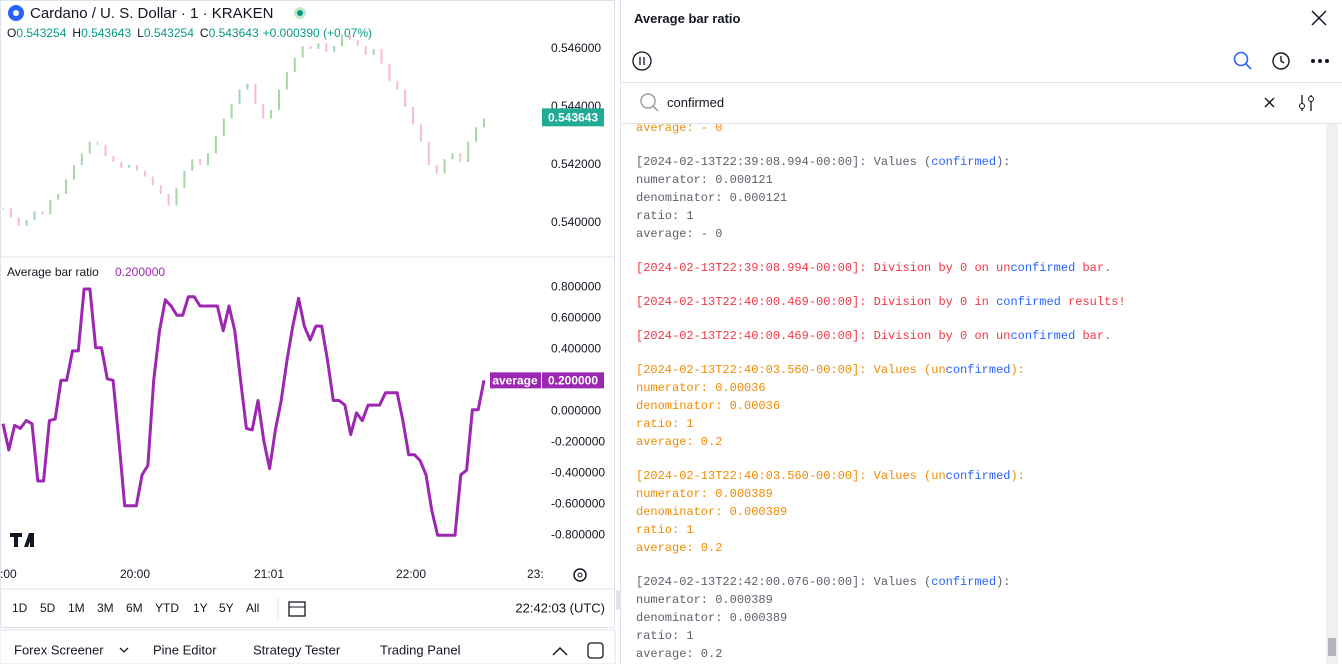 This screenshot has height=664, width=1342. Describe the element at coordinates (515, 381) in the screenshot. I see `series-tag-name: average` at that location.